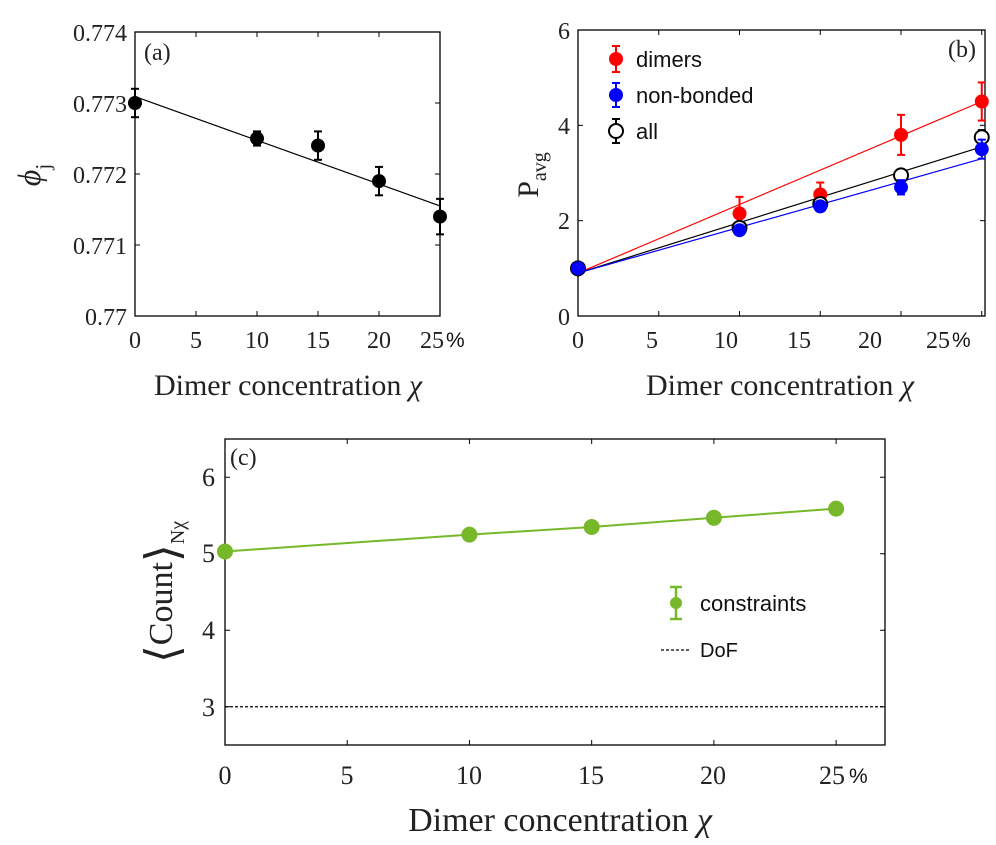 The height and width of the screenshot is (845, 996). Describe the element at coordinates (779, 216) in the screenshot. I see `non-bonded-fit-line` at that location.